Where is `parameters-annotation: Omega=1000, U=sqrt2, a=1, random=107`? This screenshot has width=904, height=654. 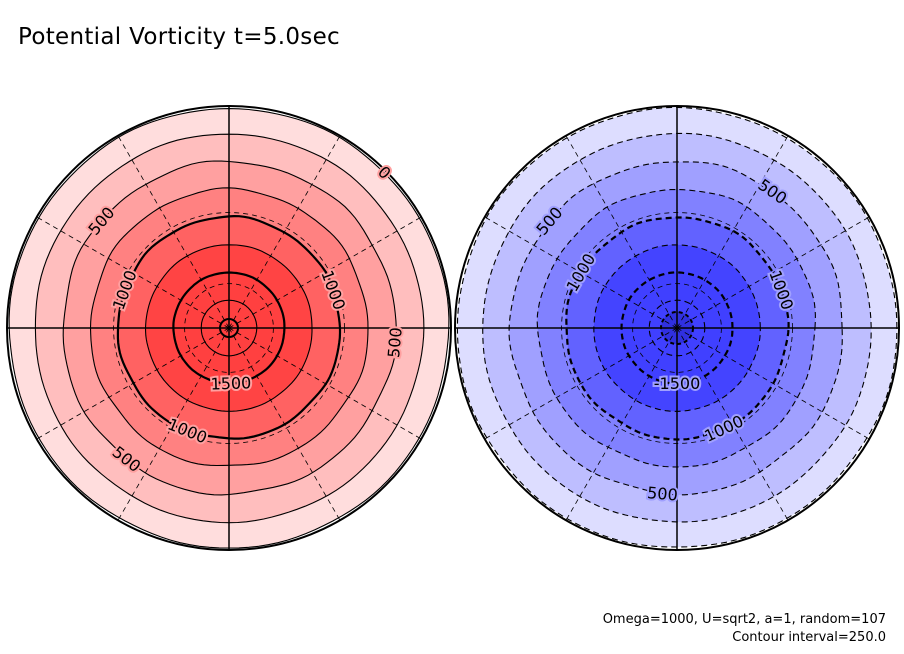 parameters-annotation: Omega=1000, U=sqrt2, a=1, random=107 is located at coordinates (744, 619).